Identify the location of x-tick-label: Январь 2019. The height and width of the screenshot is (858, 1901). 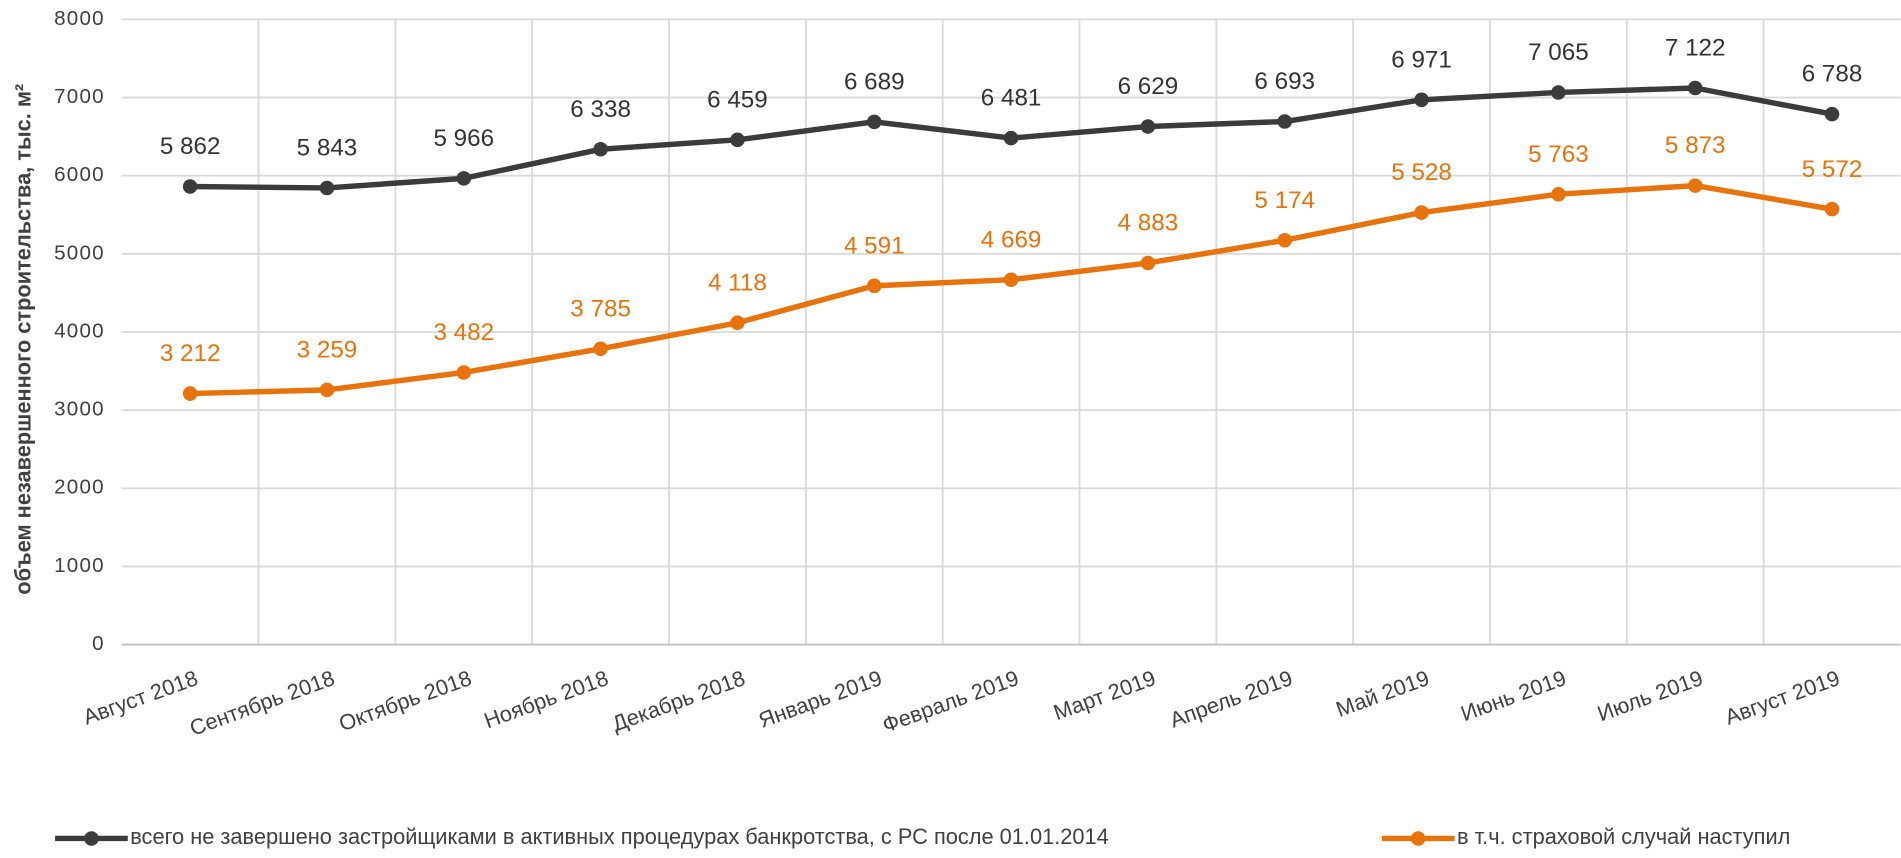
(820, 699).